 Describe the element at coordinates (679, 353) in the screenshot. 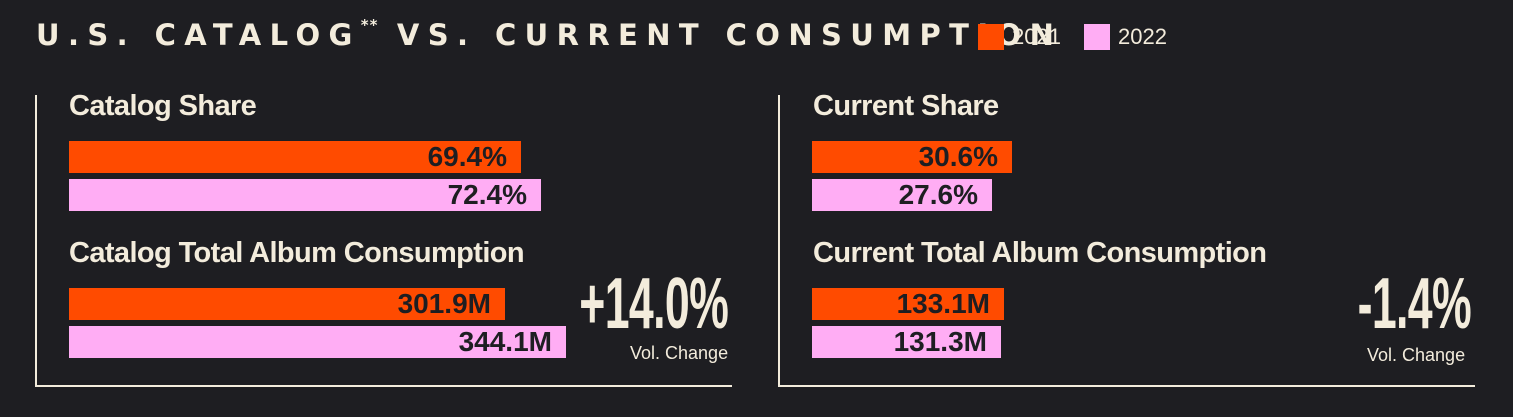

I see `catalog-vol-change-label: Vol. Change` at that location.